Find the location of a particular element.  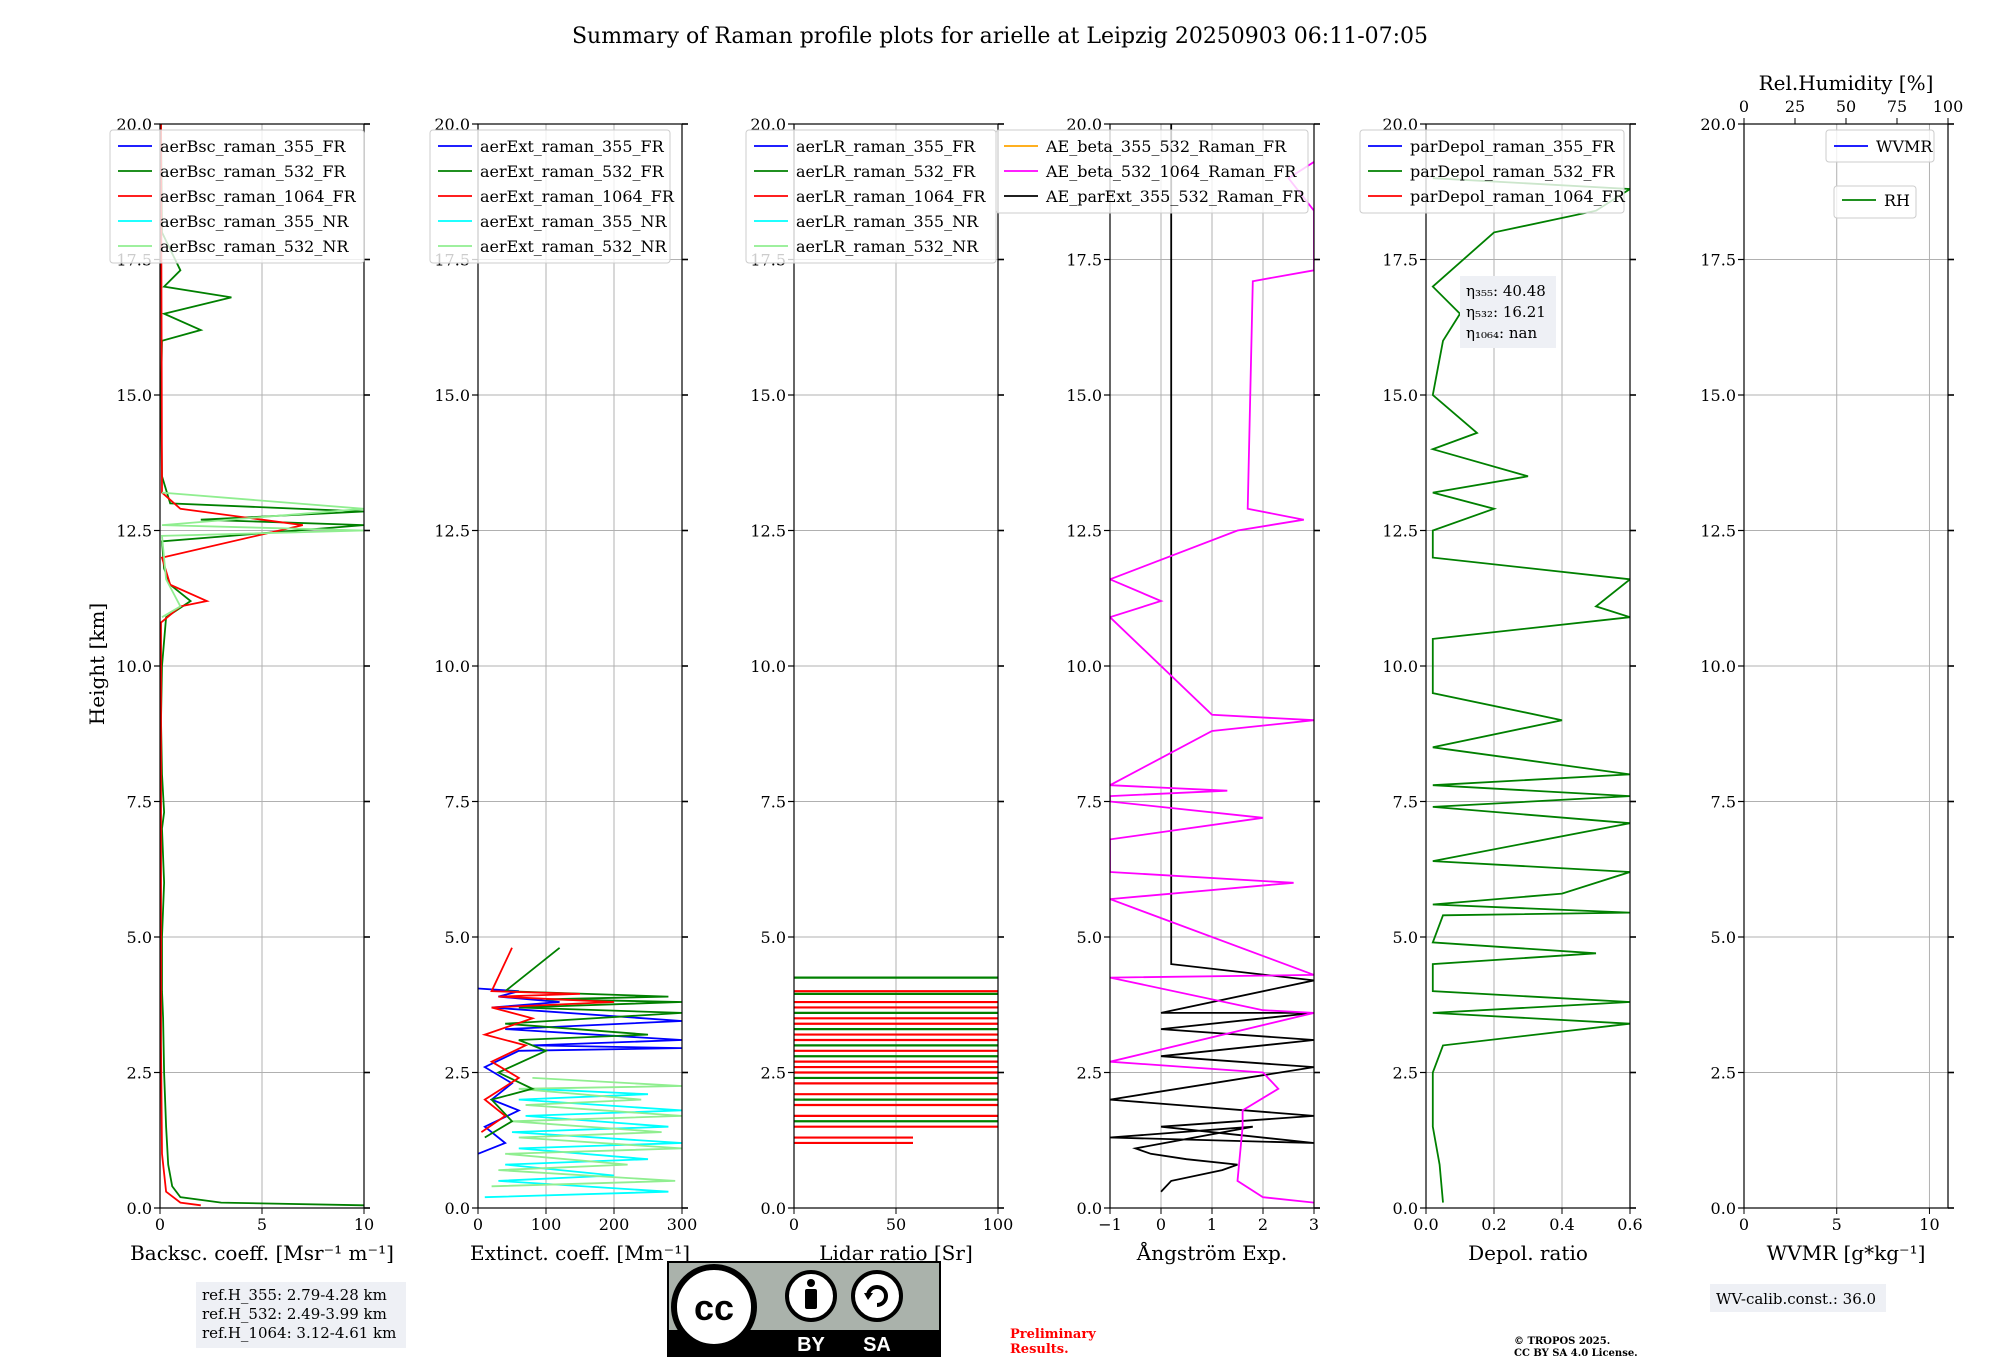

refh-355: ref.H_355: 2.79-4.28 km is located at coordinates (294, 1295).